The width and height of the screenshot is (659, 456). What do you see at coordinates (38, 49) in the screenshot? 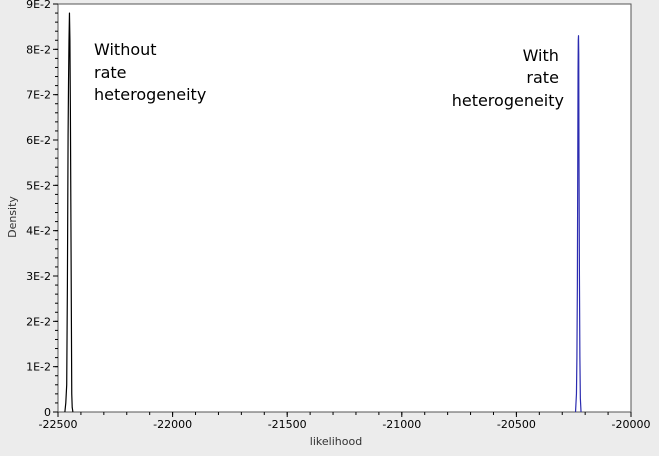
I see `y-tick-label: 8E-2` at bounding box center [38, 49].